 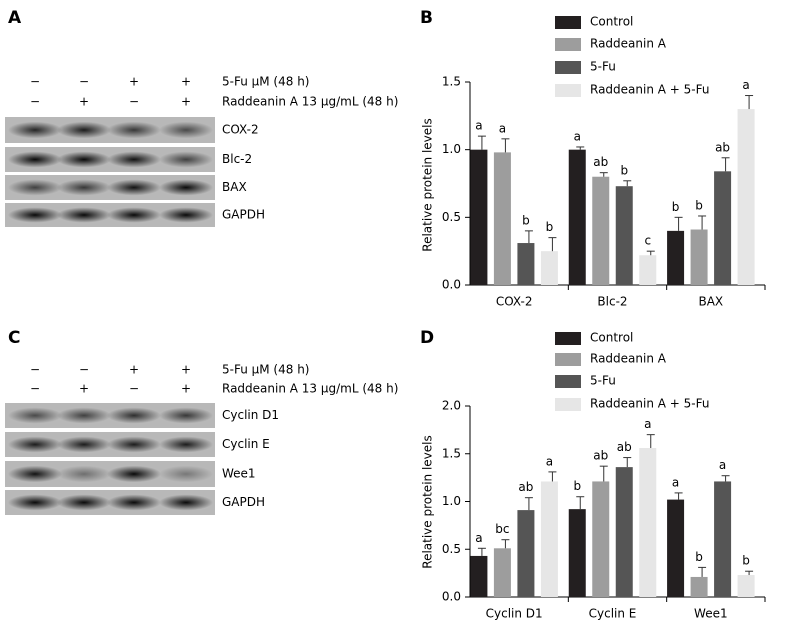 What do you see at coordinates (14, 338) in the screenshot?
I see `panel-label: C` at bounding box center [14, 338].